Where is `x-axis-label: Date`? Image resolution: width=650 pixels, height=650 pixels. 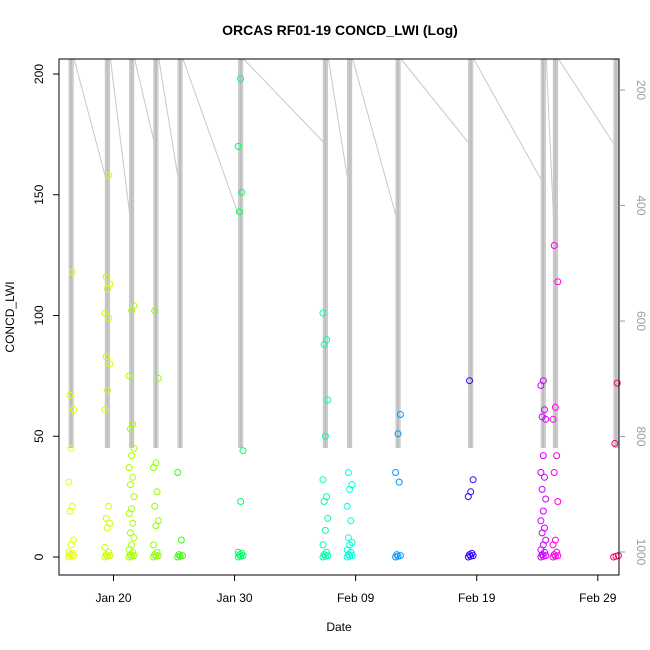 x-axis-label: Date is located at coordinates (339, 627).